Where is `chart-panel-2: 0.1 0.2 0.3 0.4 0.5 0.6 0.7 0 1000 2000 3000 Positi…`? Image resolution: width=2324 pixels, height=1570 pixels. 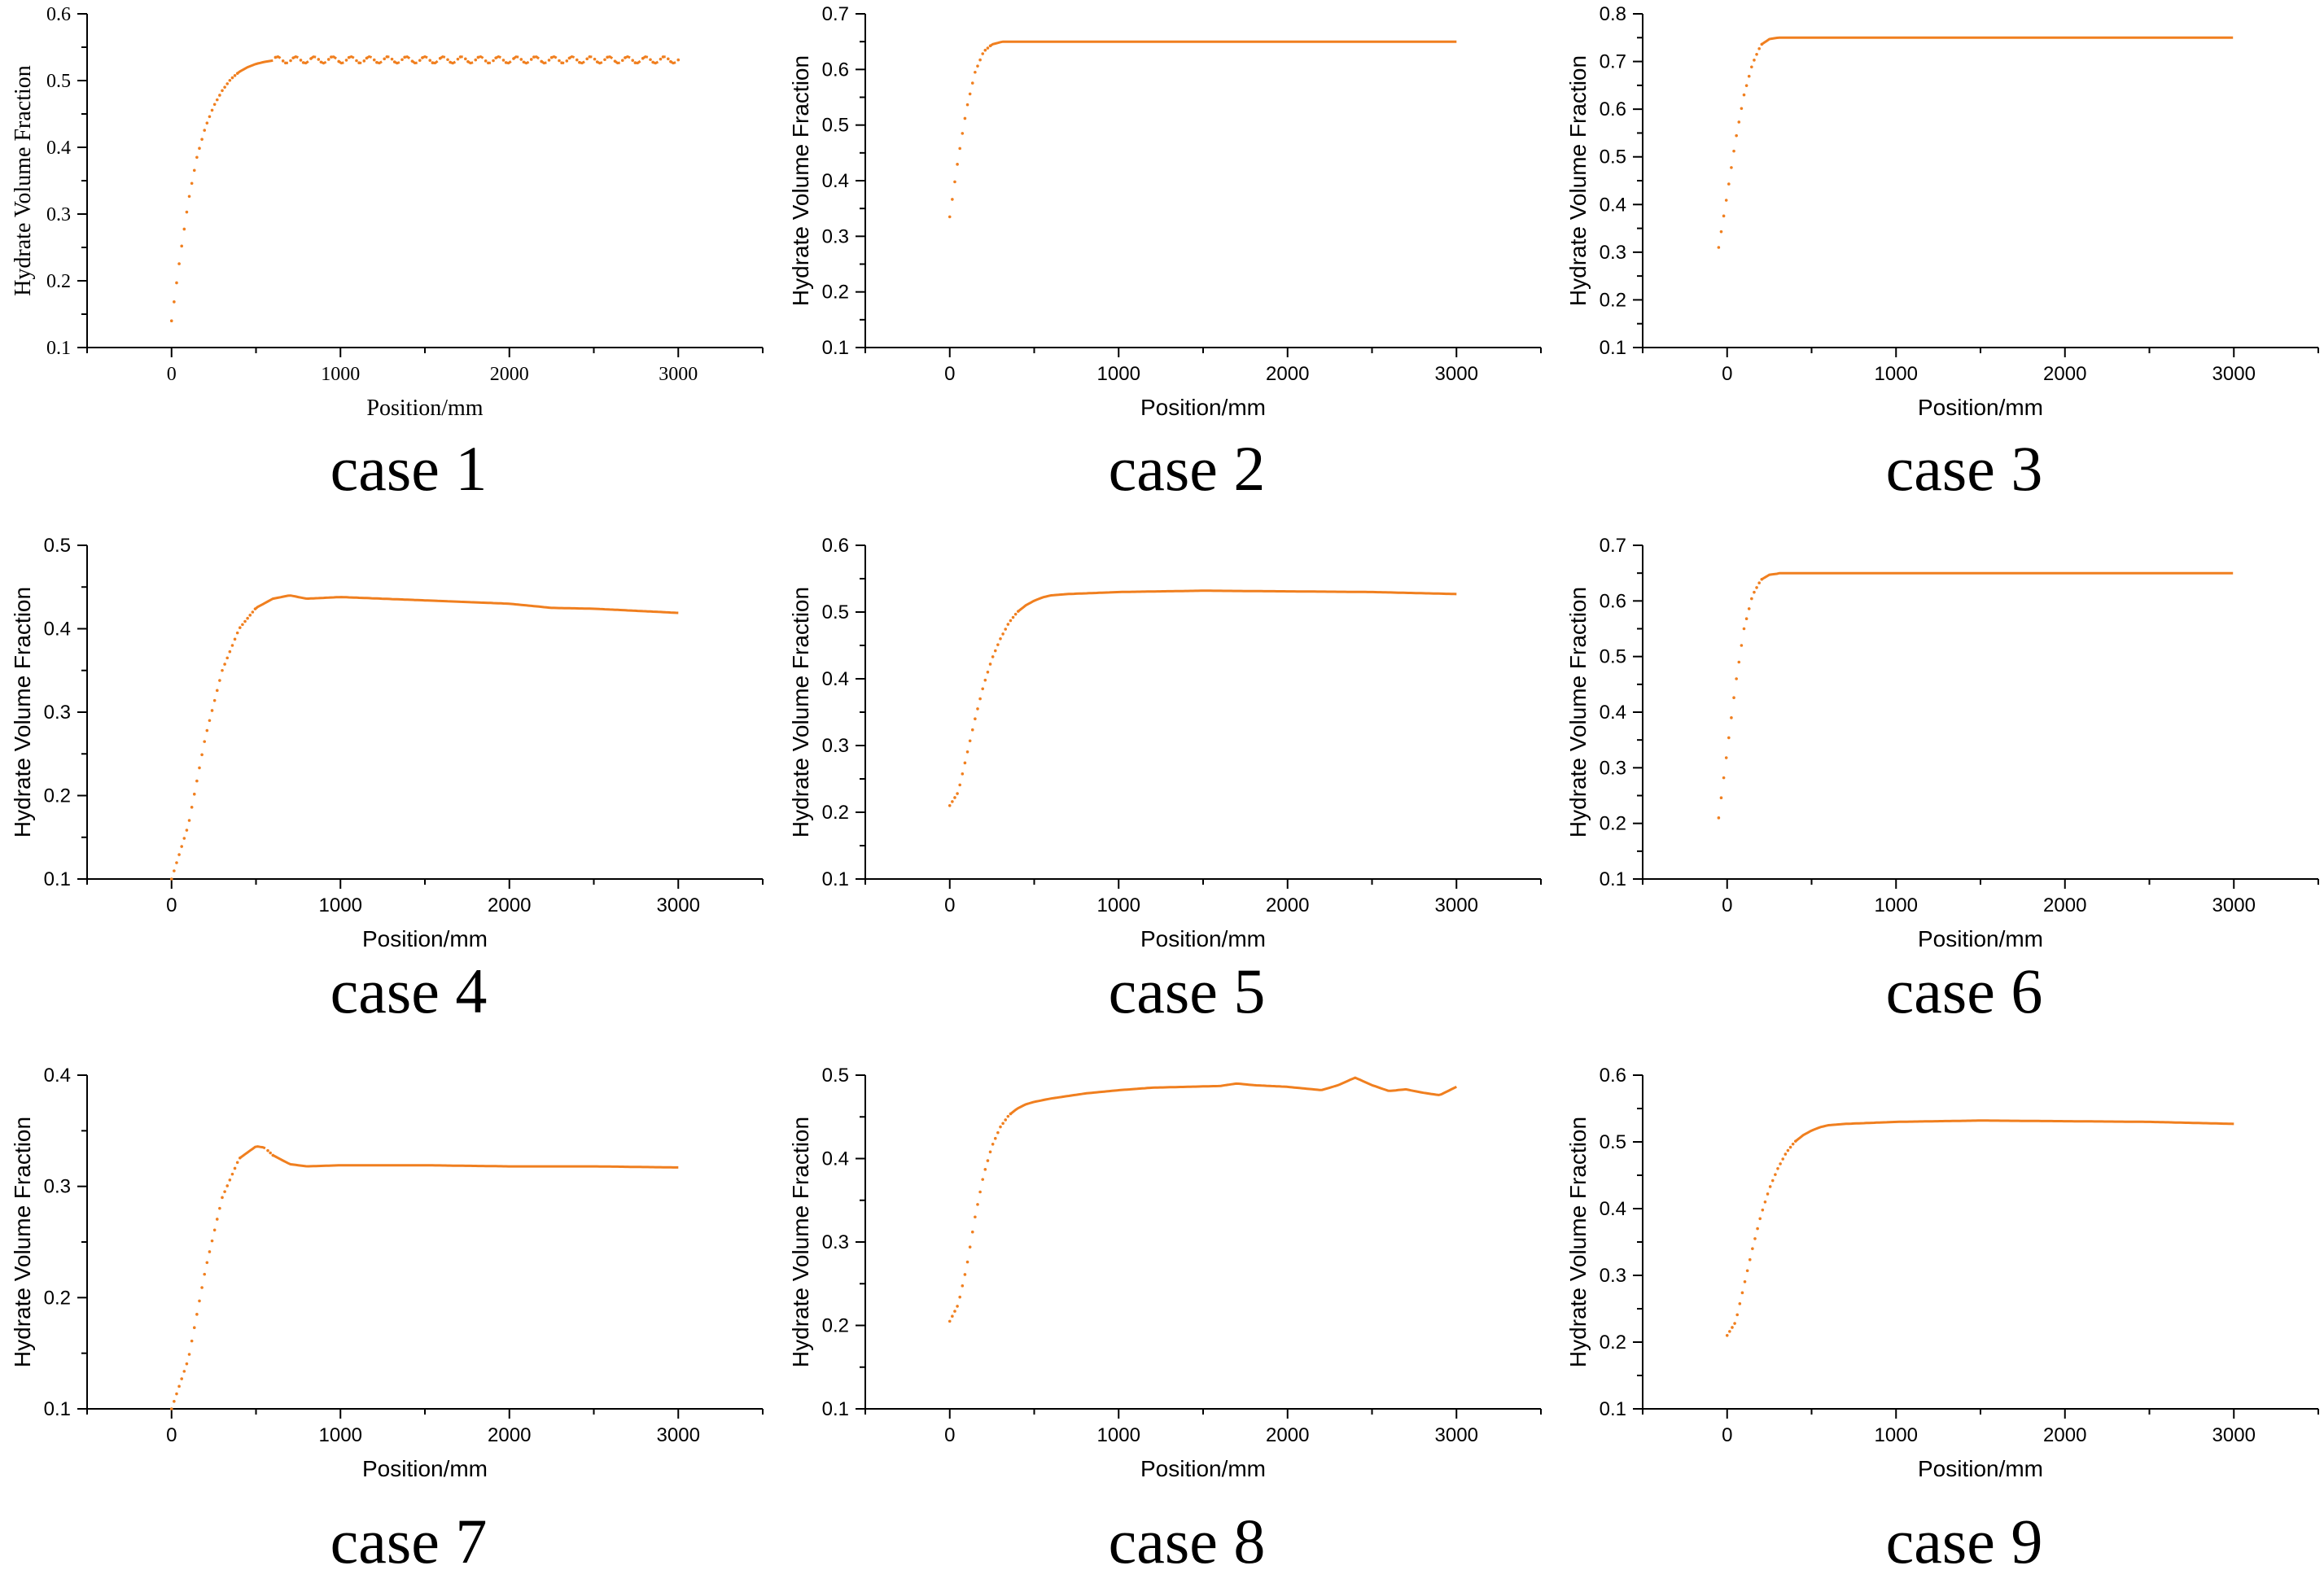 chart-panel-2: 0.1 0.2 0.3 0.4 0.5 0.6 0.7 0 1000 2000 3000 Positi… is located at coordinates (1165, 253).